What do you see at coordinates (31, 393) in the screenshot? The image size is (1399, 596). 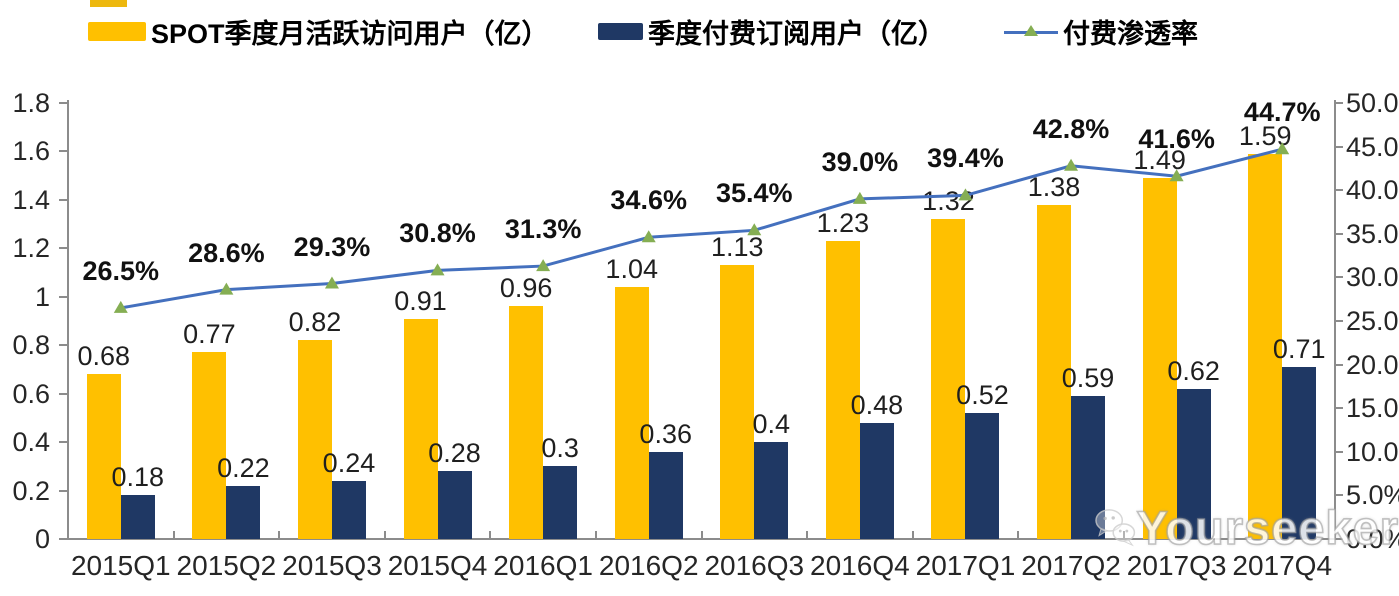 I see `left-axis-tick-label: 0.6` at bounding box center [31, 393].